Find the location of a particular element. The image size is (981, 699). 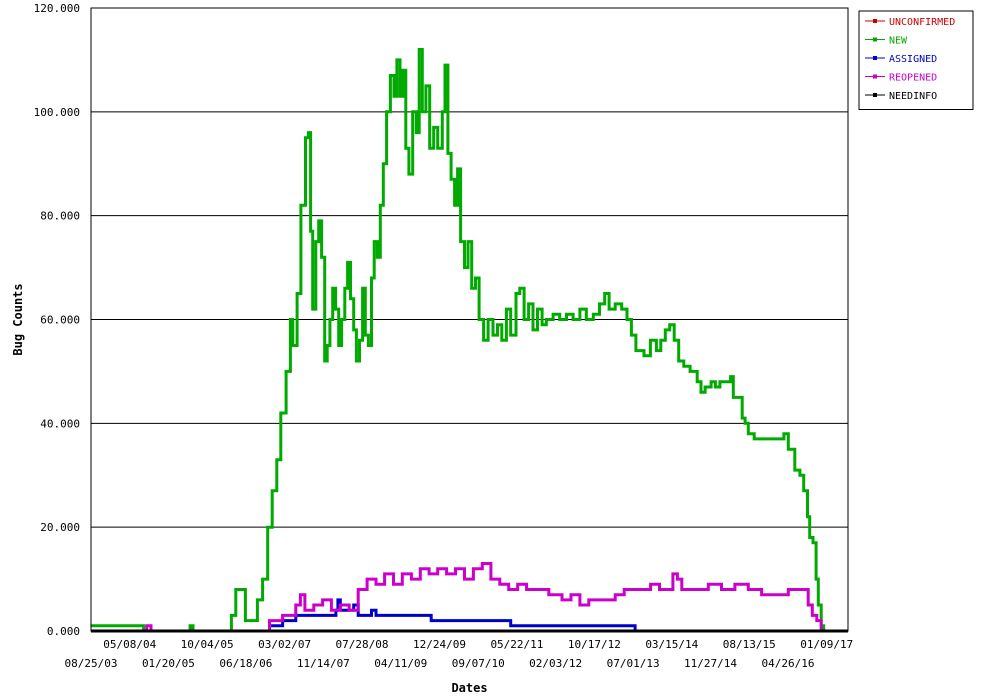

x-tick-label-top: 03/02/07 is located at coordinates (284, 644).